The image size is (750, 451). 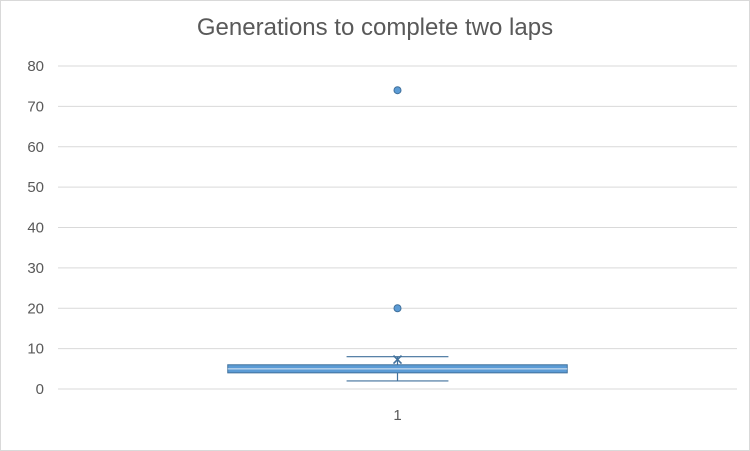 I want to click on y-tick-label-30: 30, so click(x=35, y=268).